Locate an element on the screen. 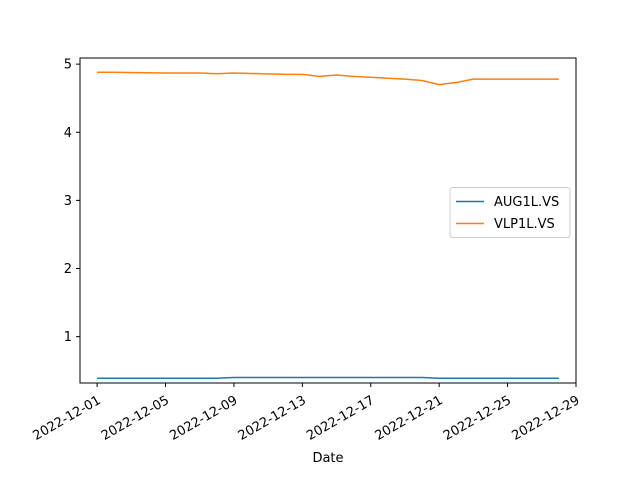  x-tick-label: 2022-12-29 is located at coordinates (545, 418).